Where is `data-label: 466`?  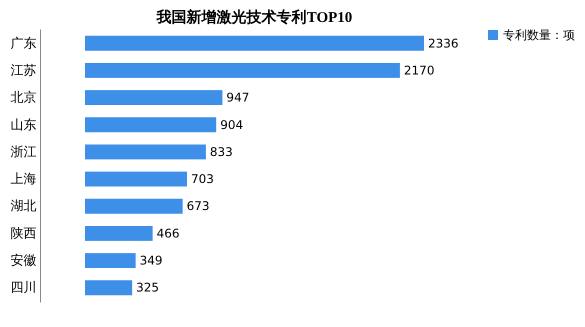
data-label: 466 is located at coordinates (168, 233).